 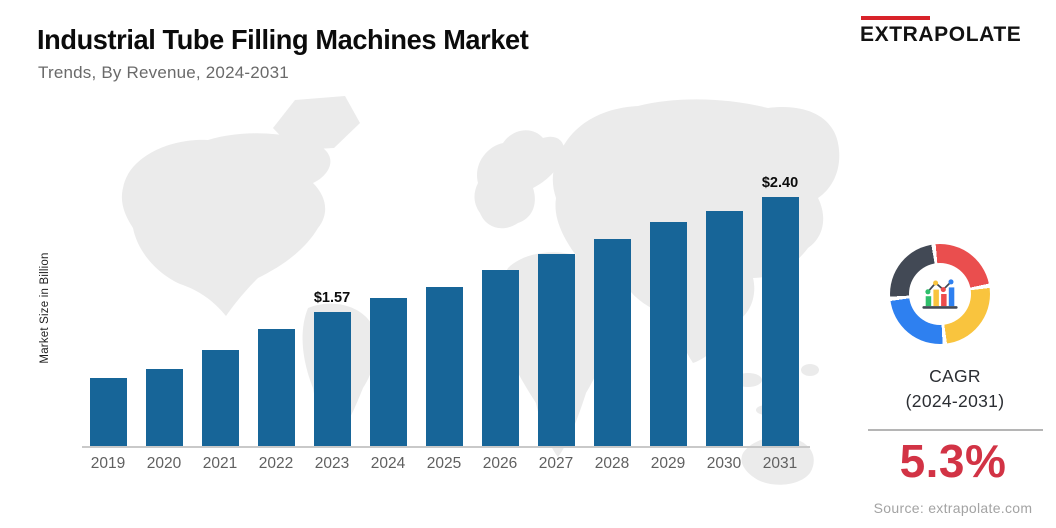 I want to click on x-axis-tick-label: 2023, so click(x=332, y=463).